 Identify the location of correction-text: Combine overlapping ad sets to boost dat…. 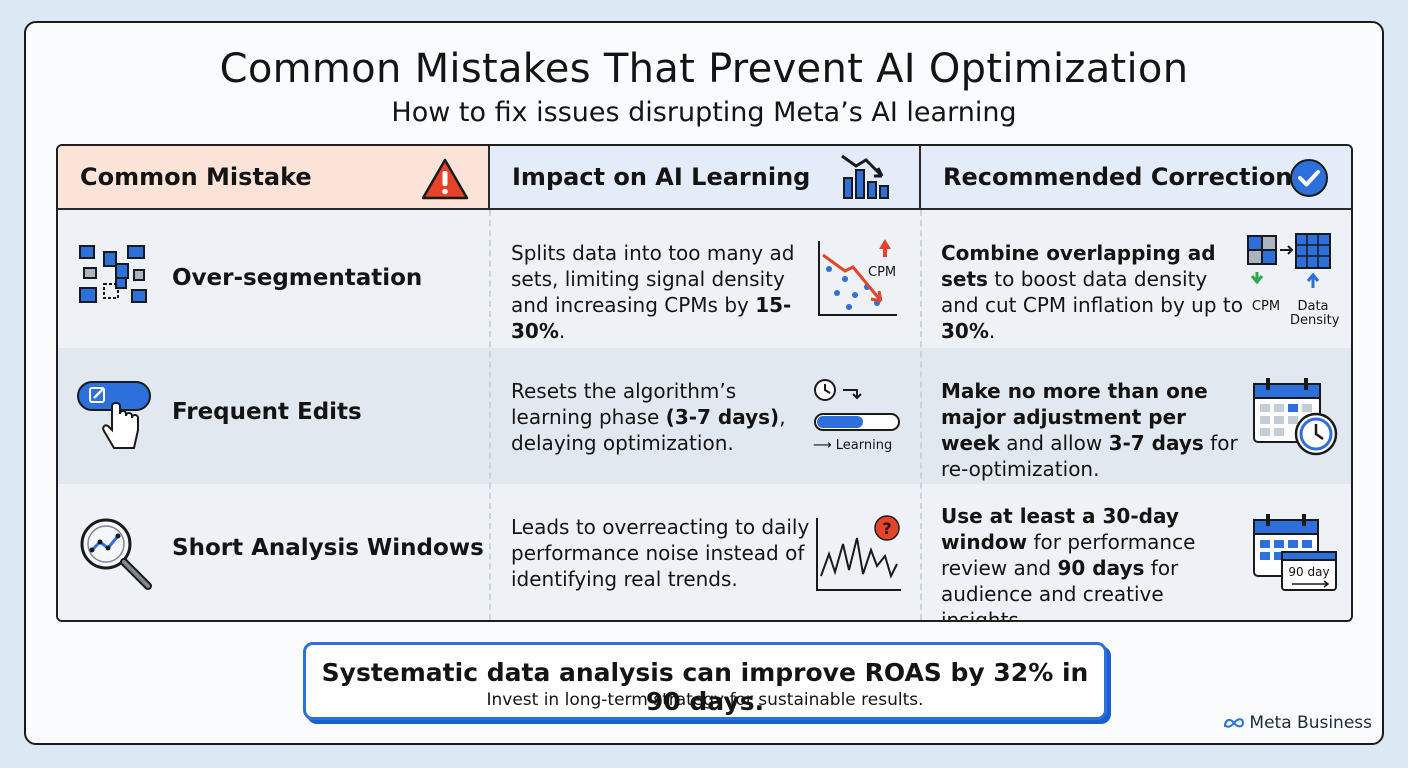
(1092, 292).